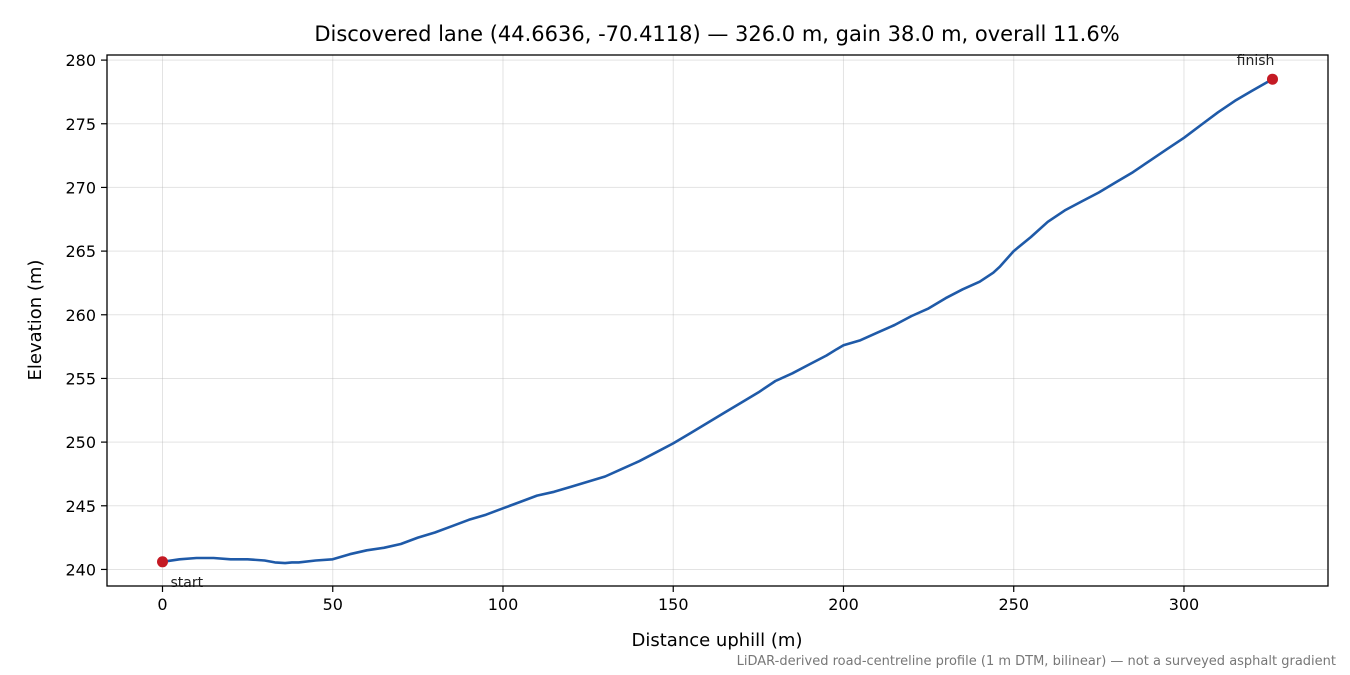  What do you see at coordinates (35, 320) in the screenshot?
I see `y-axis-label: Elevation (m)` at bounding box center [35, 320].